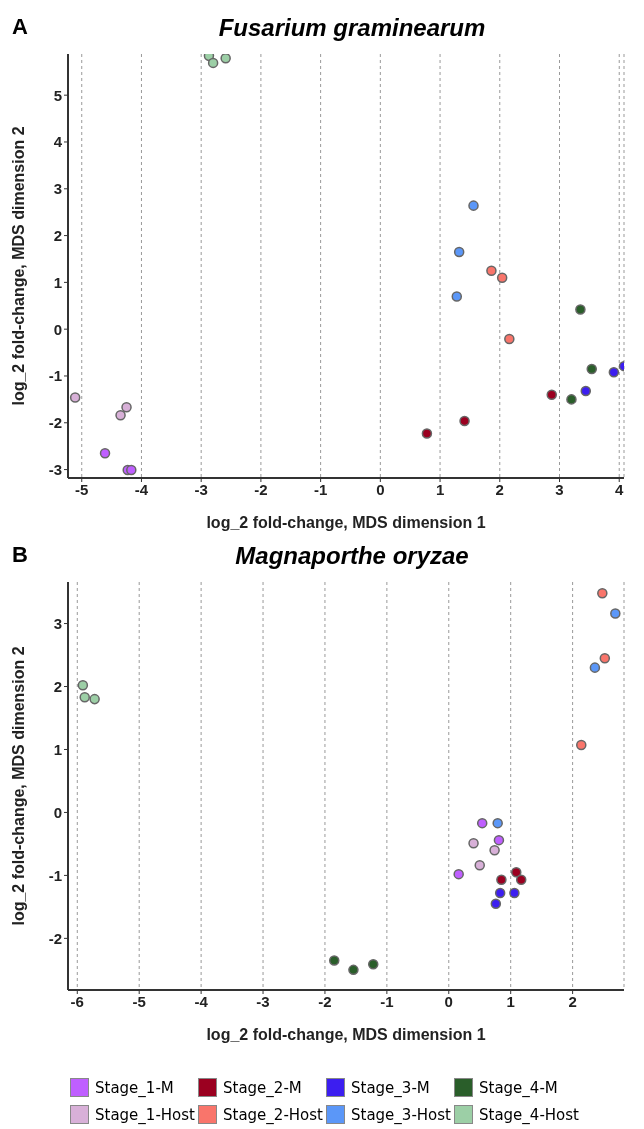 The width and height of the screenshot is (644, 1129). I want to click on y-tick-label: 4, so click(58, 142).